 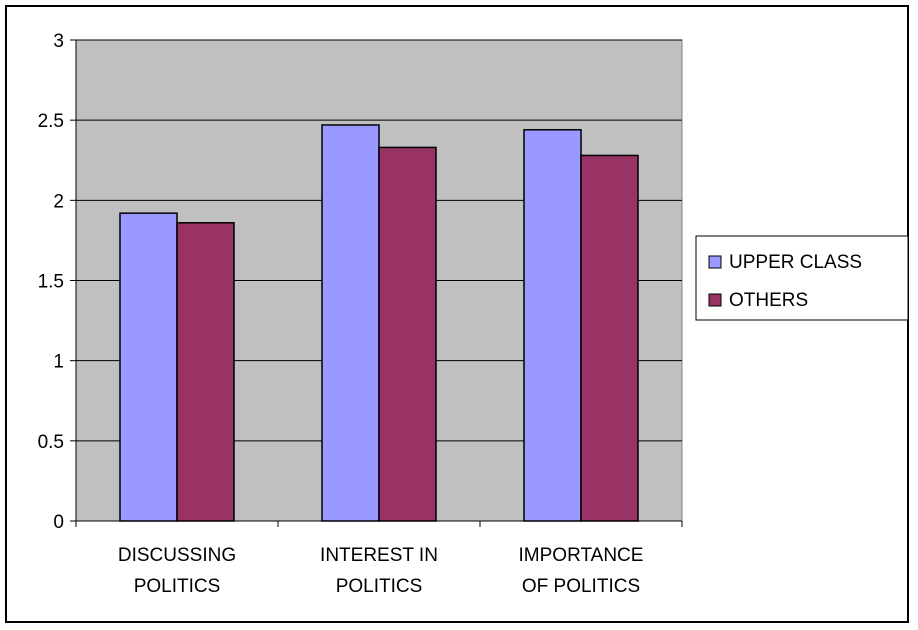 What do you see at coordinates (51, 442) in the screenshot?
I see `y-tick-label: 0.5` at bounding box center [51, 442].